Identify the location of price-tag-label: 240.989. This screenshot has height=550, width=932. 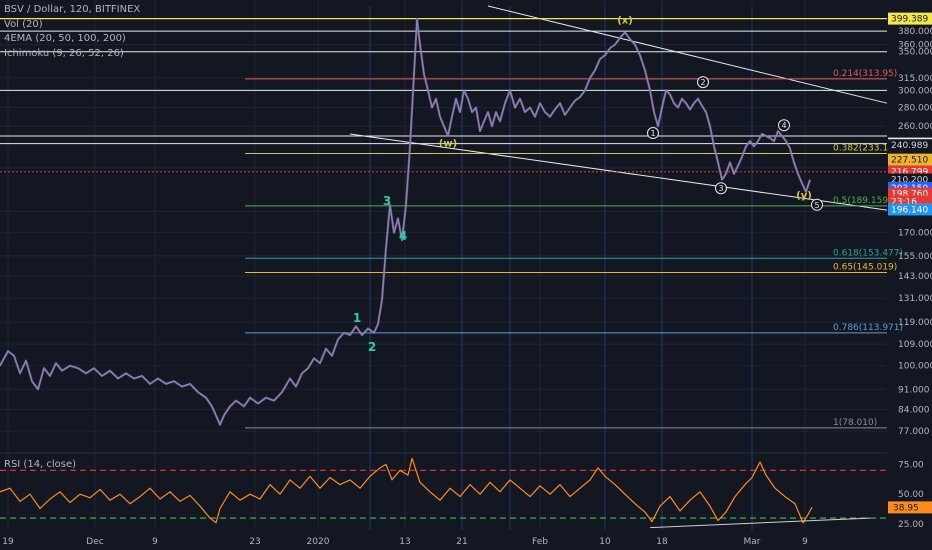
(909, 146).